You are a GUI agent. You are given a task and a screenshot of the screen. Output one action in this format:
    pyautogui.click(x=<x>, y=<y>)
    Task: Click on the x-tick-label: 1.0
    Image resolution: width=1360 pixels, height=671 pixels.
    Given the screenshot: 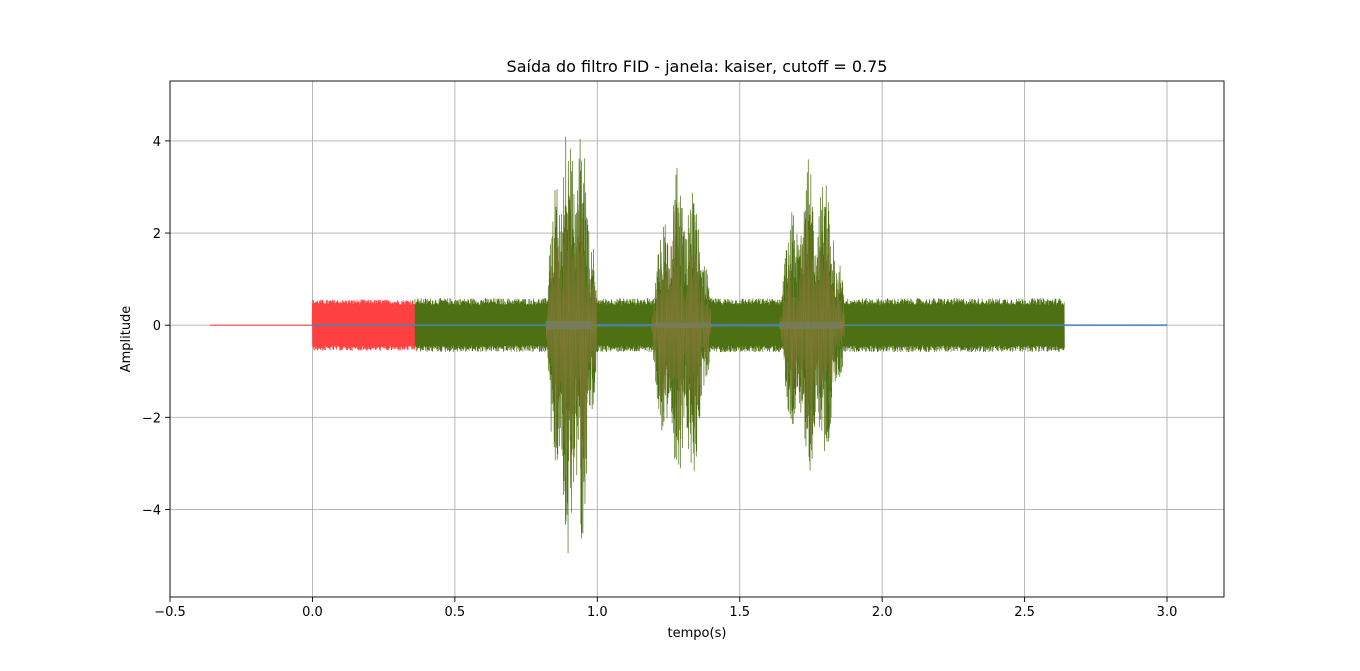 What is the action you would take?
    pyautogui.click(x=597, y=612)
    